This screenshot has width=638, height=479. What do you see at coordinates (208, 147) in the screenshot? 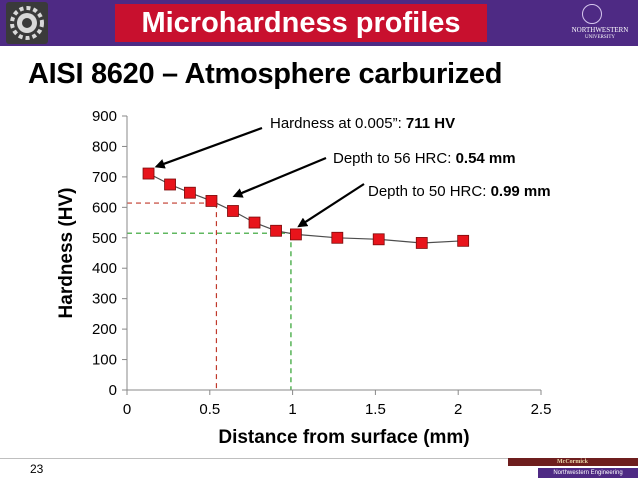
I see `annotation-hardness-arrow` at bounding box center [208, 147].